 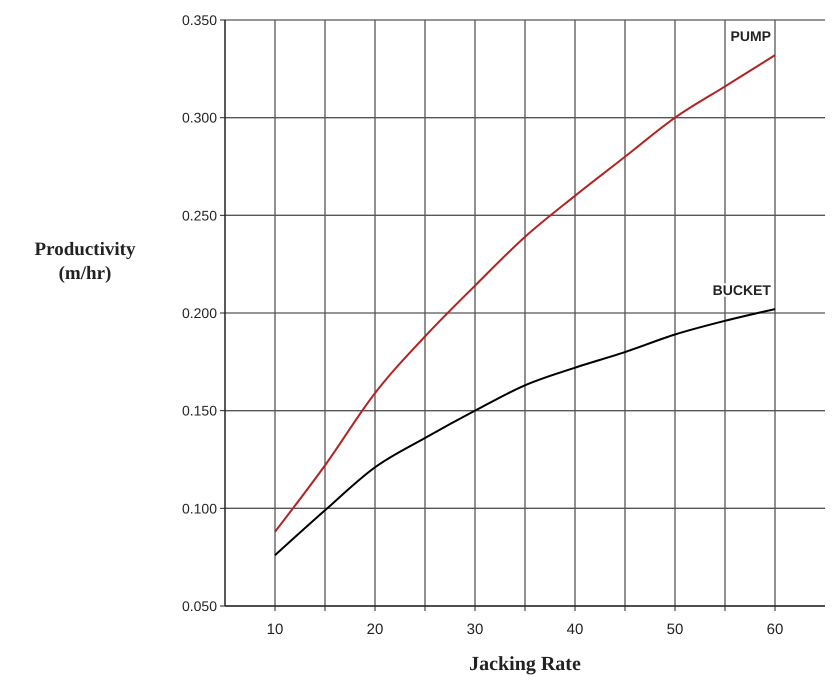 I want to click on x-tick-label: 10, so click(x=275, y=629).